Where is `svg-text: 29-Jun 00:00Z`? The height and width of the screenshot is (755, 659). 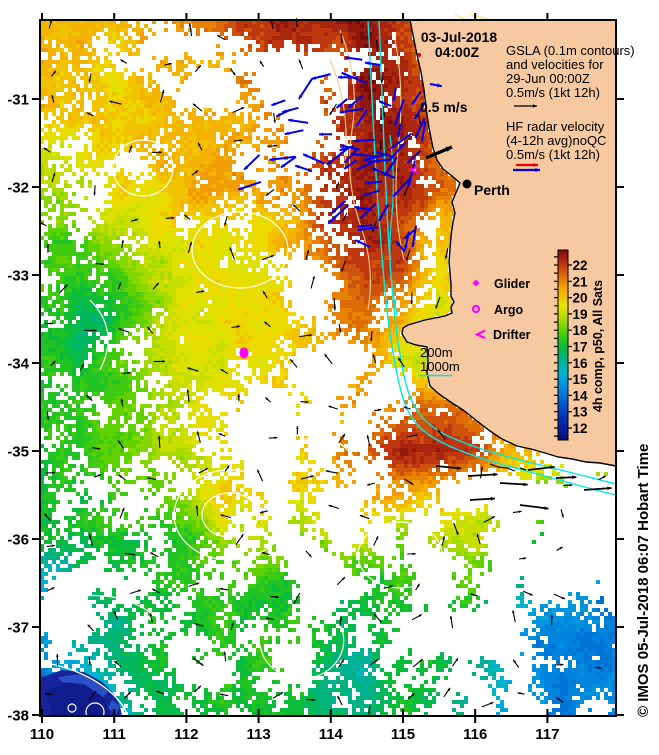
svg-text: 29-Jun 00:00Z is located at coordinates (548, 78).